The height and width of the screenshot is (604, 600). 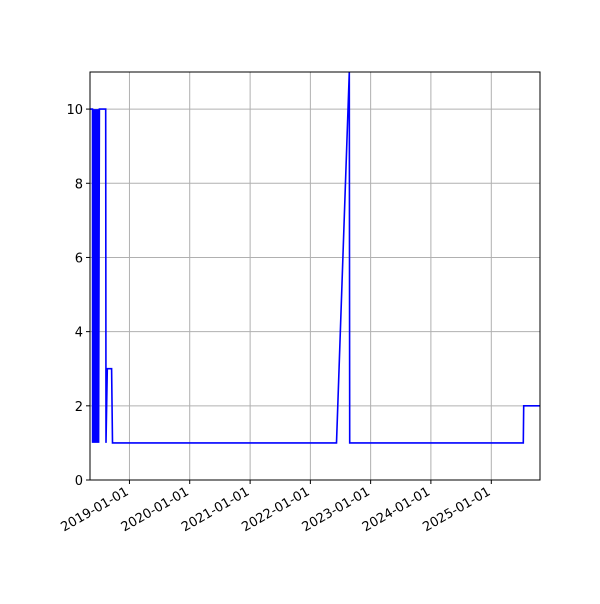 I want to click on x-tick-label: 2023-01-01, so click(x=336, y=509).